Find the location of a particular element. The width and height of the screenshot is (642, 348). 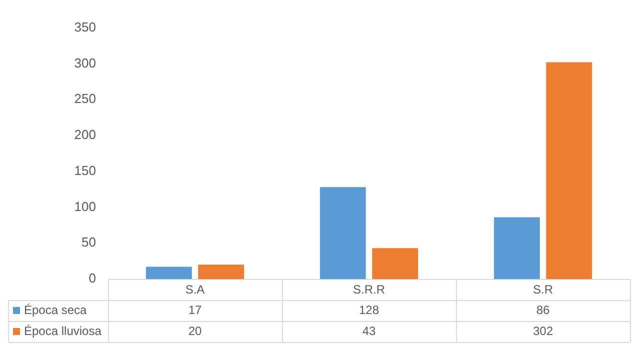

y-tick-label: 300 is located at coordinates (85, 62).